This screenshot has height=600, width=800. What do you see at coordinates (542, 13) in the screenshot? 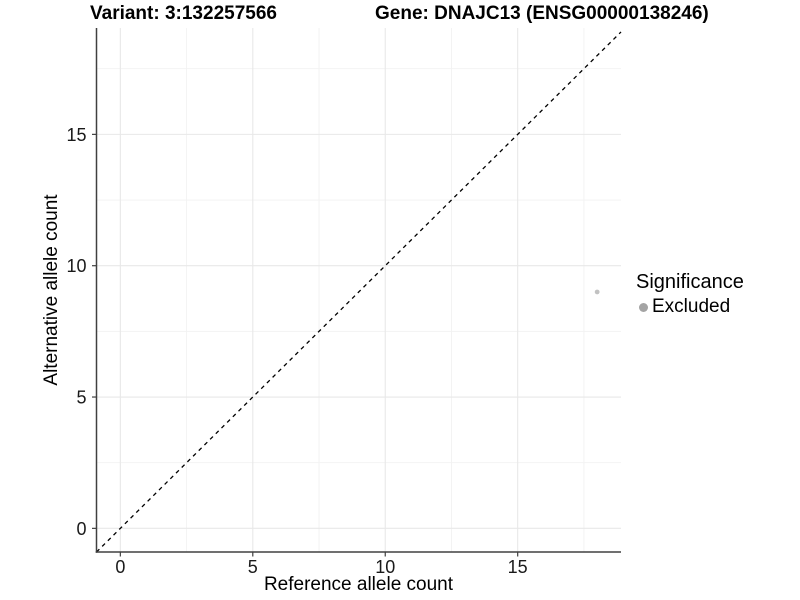
I see `gene-title: Gene: DNAJC13 (ENSG00000138246)` at bounding box center [542, 13].